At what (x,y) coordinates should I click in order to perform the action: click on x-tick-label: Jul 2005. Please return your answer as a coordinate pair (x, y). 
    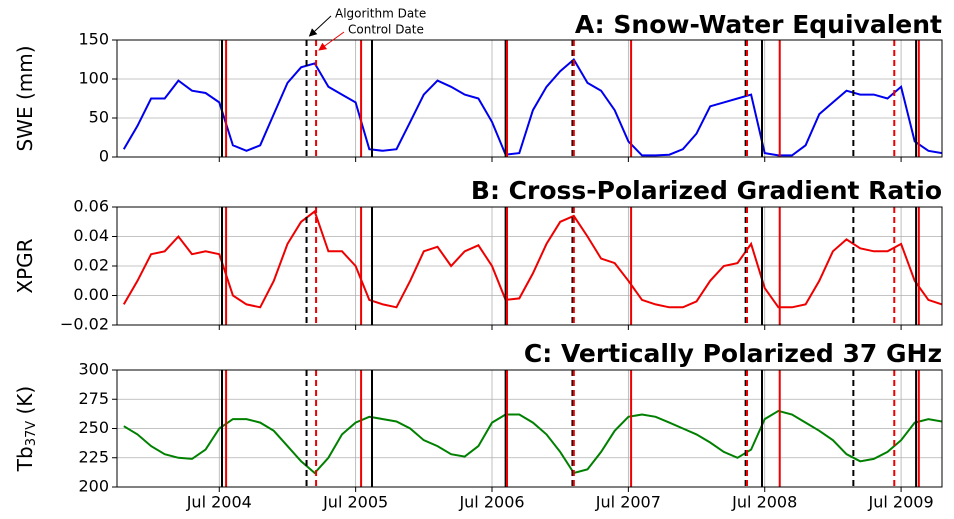
    Looking at the image, I should click on (355, 502).